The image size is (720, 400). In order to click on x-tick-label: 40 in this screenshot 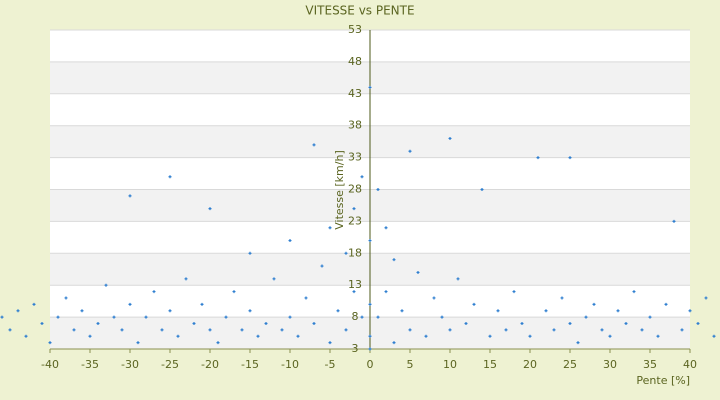, I will do `click(690, 364)`.